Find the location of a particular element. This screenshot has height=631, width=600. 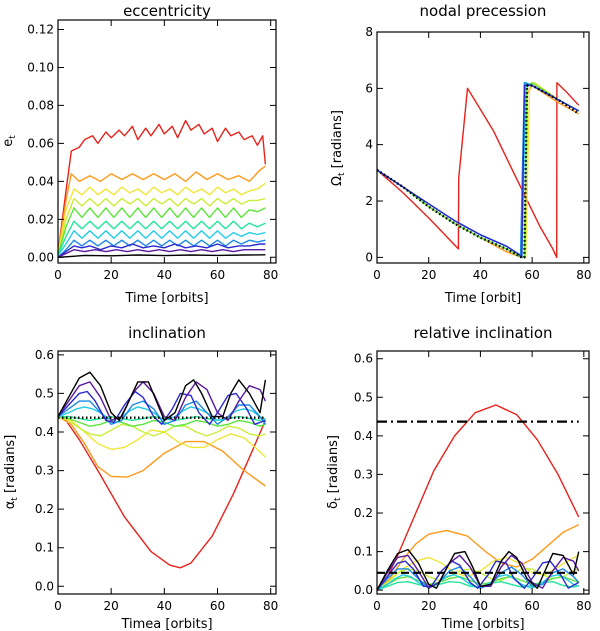

x-axis-label: Time [orbit] is located at coordinates (482, 298).